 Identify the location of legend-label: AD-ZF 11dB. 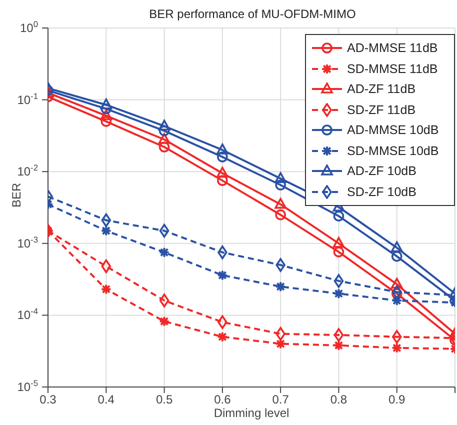
(381, 89).